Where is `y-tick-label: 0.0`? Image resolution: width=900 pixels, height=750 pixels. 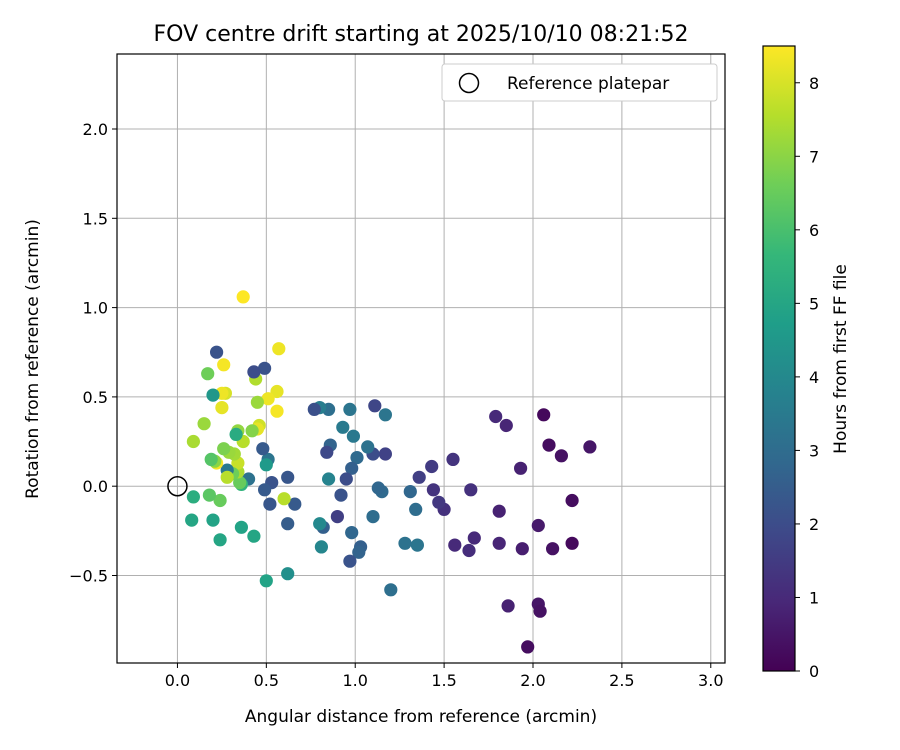
y-tick-label: 0.0 is located at coordinates (95, 486).